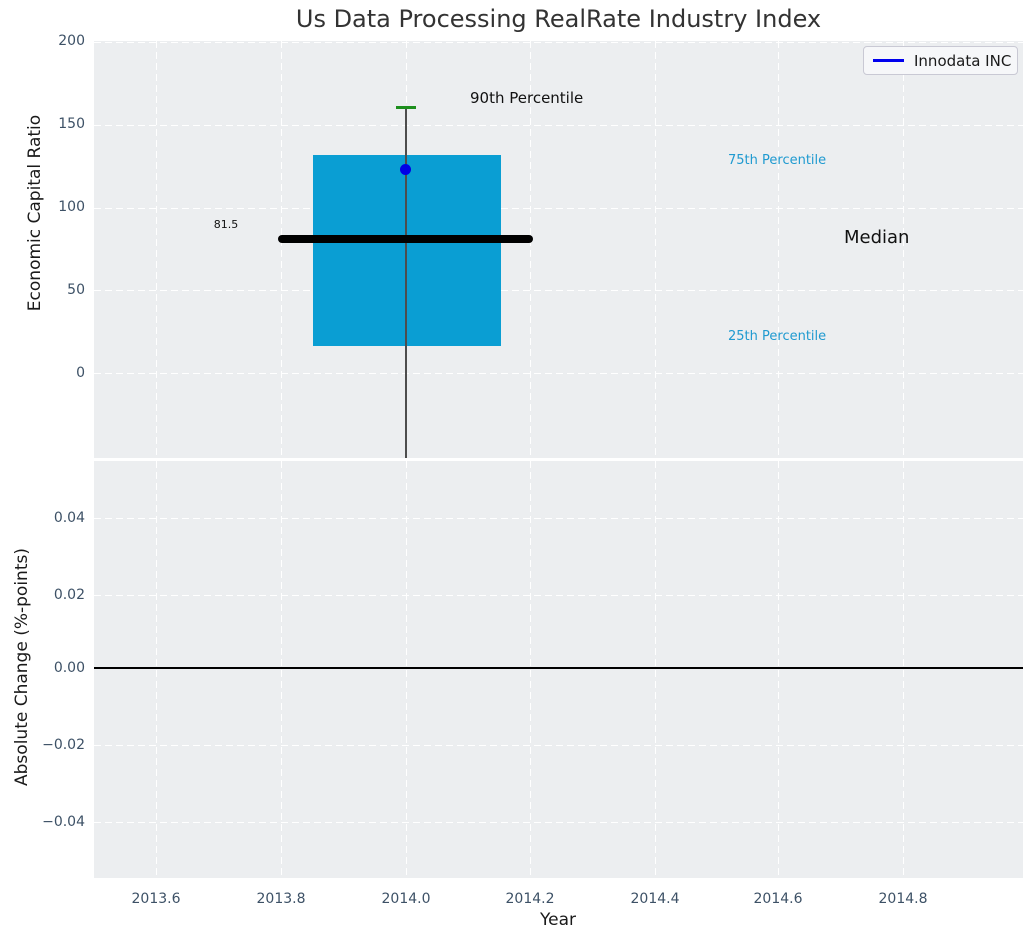  What do you see at coordinates (558, 920) in the screenshot?
I see `x-axis-label: Year` at bounding box center [558, 920].